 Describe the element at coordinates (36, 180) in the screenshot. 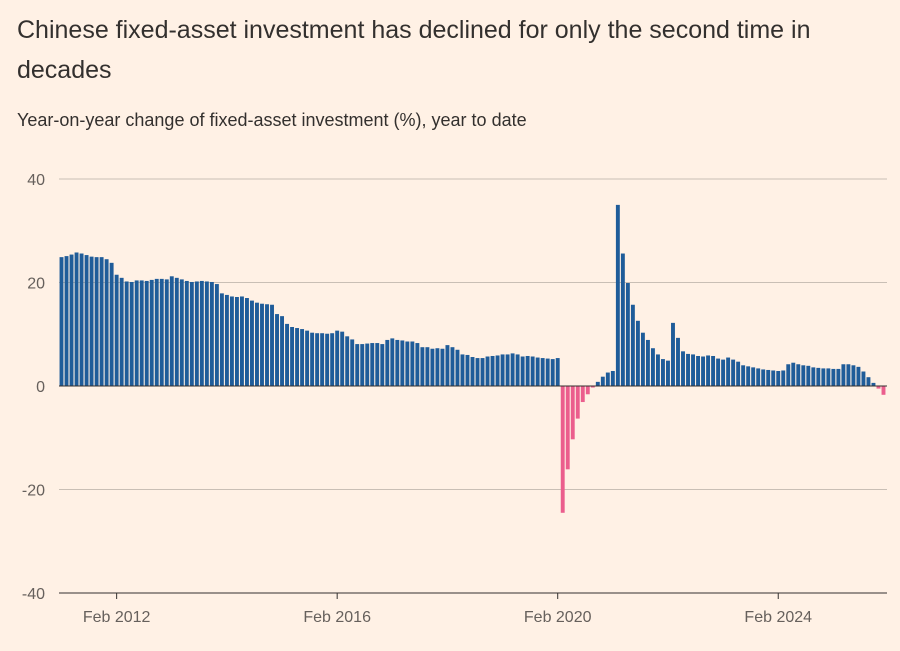

I see `y-tick-label: 40` at that location.